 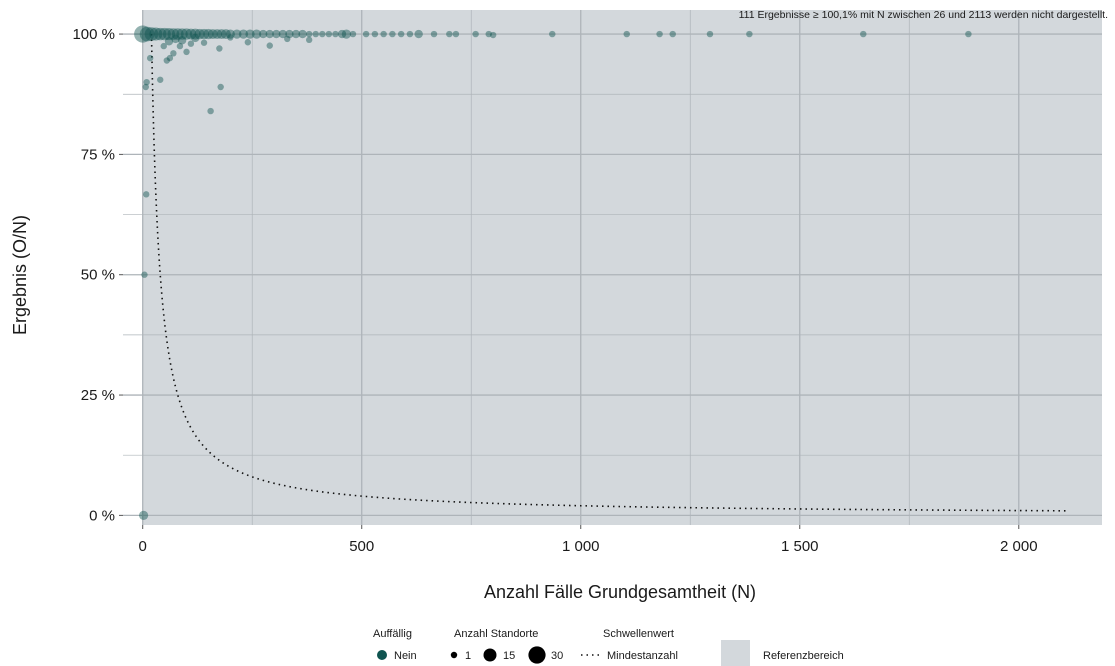 What do you see at coordinates (1019, 546) in the screenshot?
I see `x-tick-label: 2 000` at bounding box center [1019, 546].